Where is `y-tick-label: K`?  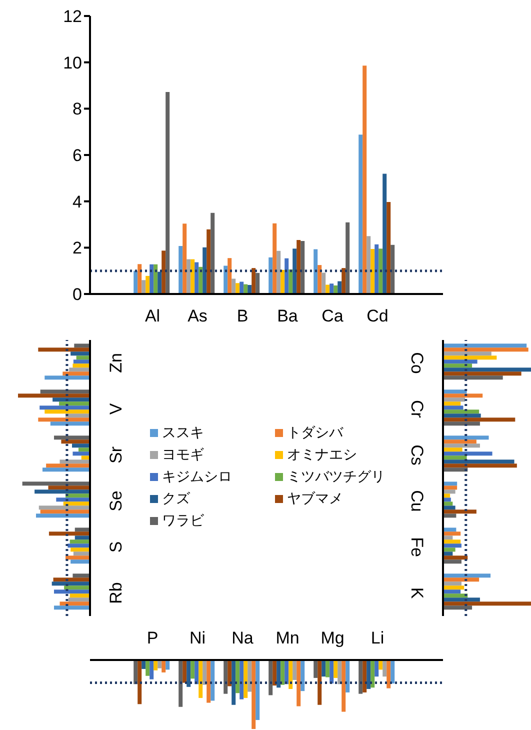
y-tick-label: K is located at coordinates (417, 593).